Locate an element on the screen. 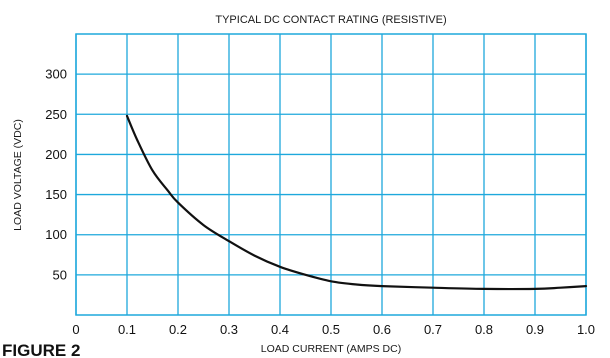  x-tick-label: 0 is located at coordinates (75, 329).